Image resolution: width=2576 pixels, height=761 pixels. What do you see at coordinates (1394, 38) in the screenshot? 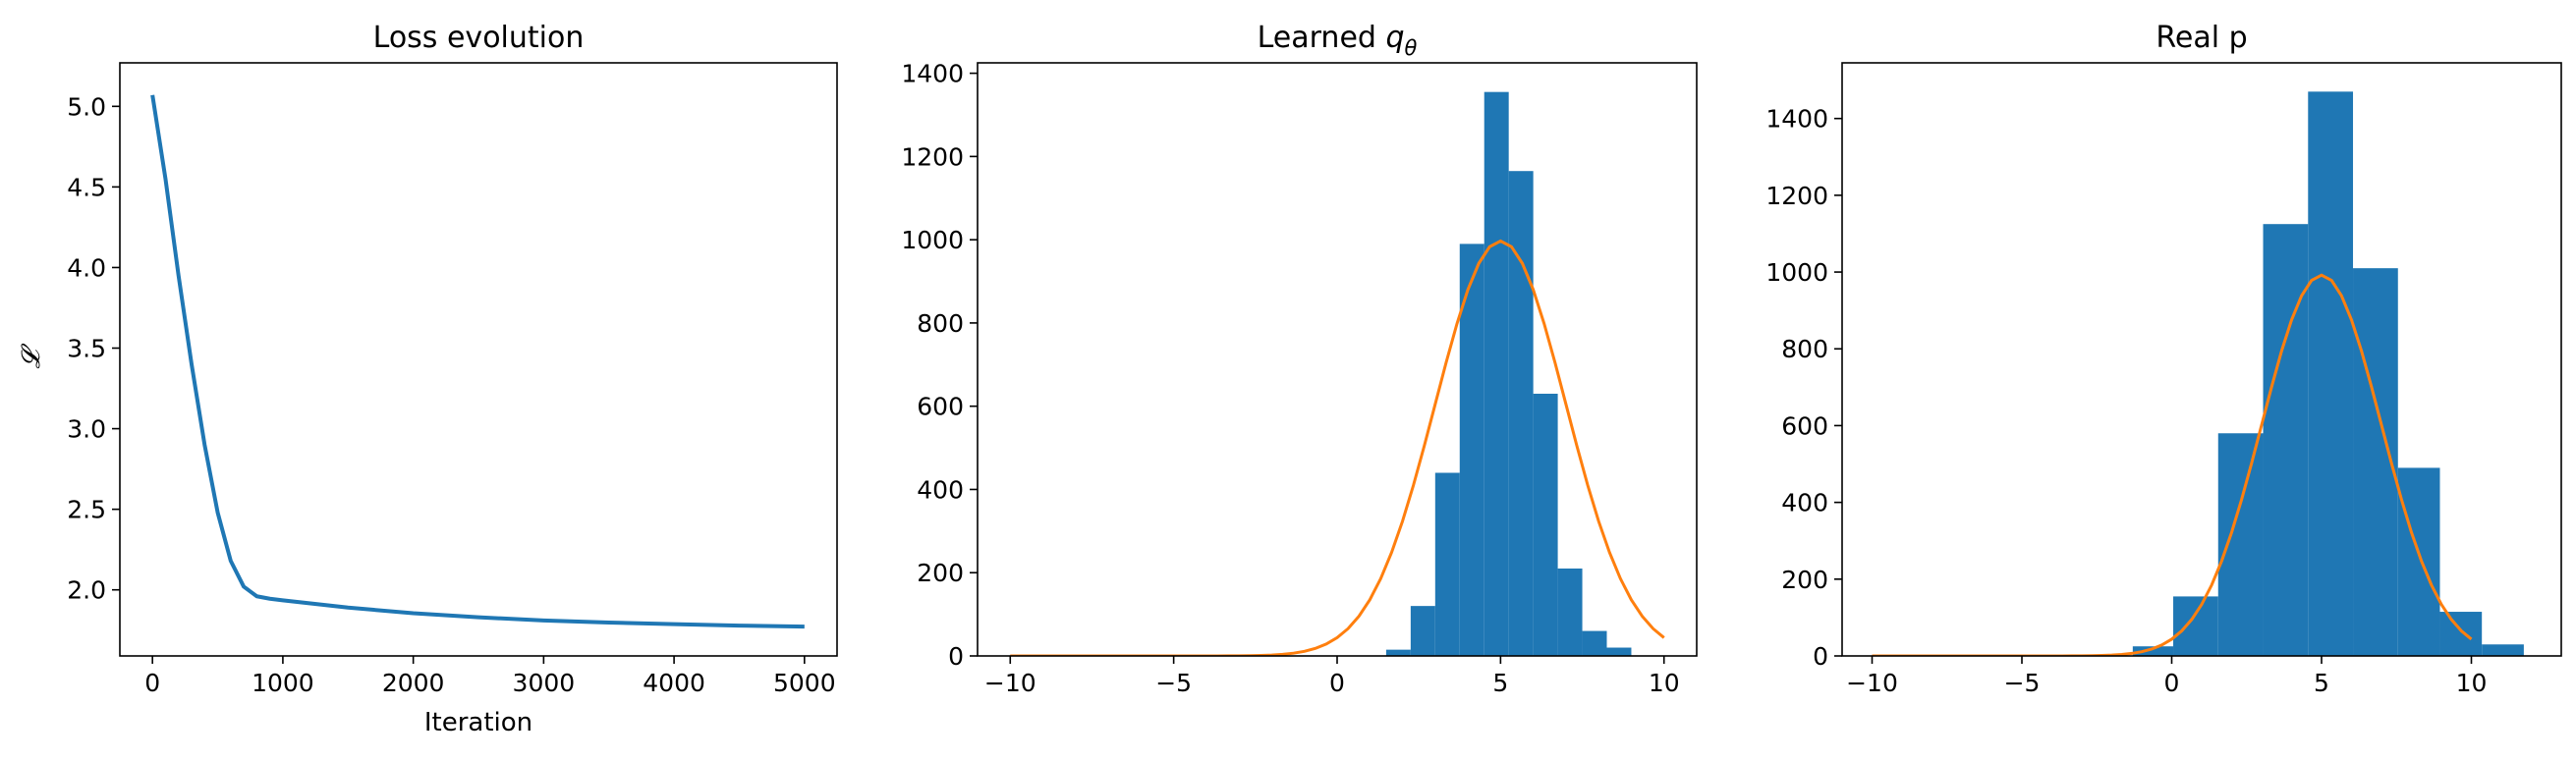
I see `title-math-symbol: q` at bounding box center [1394, 38].